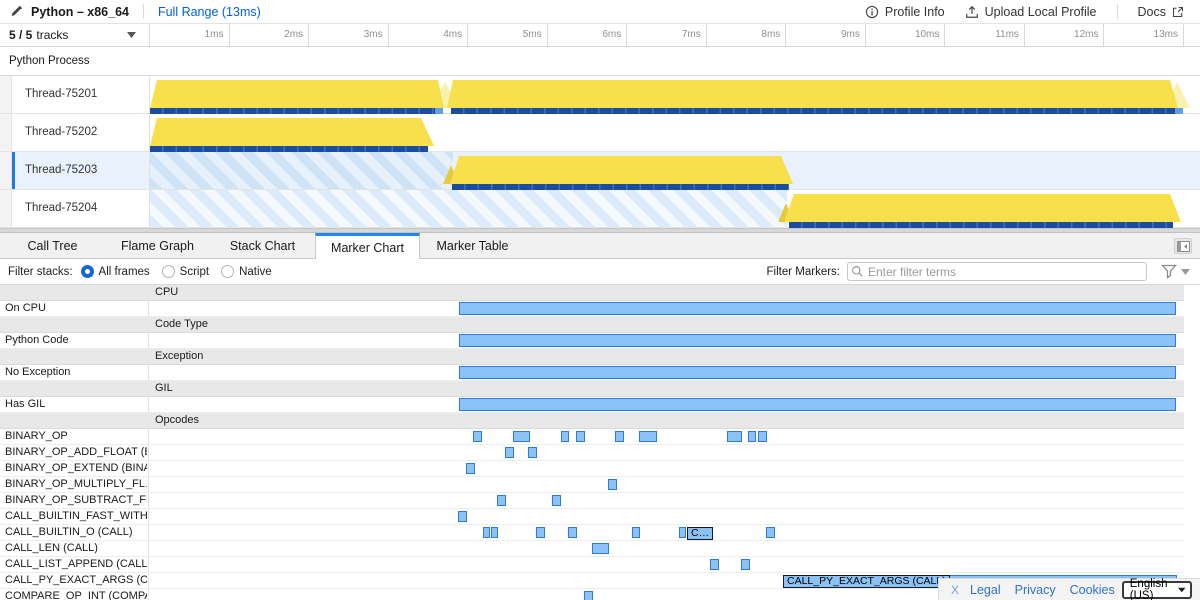 The width and height of the screenshot is (1200, 600). Describe the element at coordinates (262, 246) in the screenshot. I see `tab-stack-chart: Stack Chart` at that location.